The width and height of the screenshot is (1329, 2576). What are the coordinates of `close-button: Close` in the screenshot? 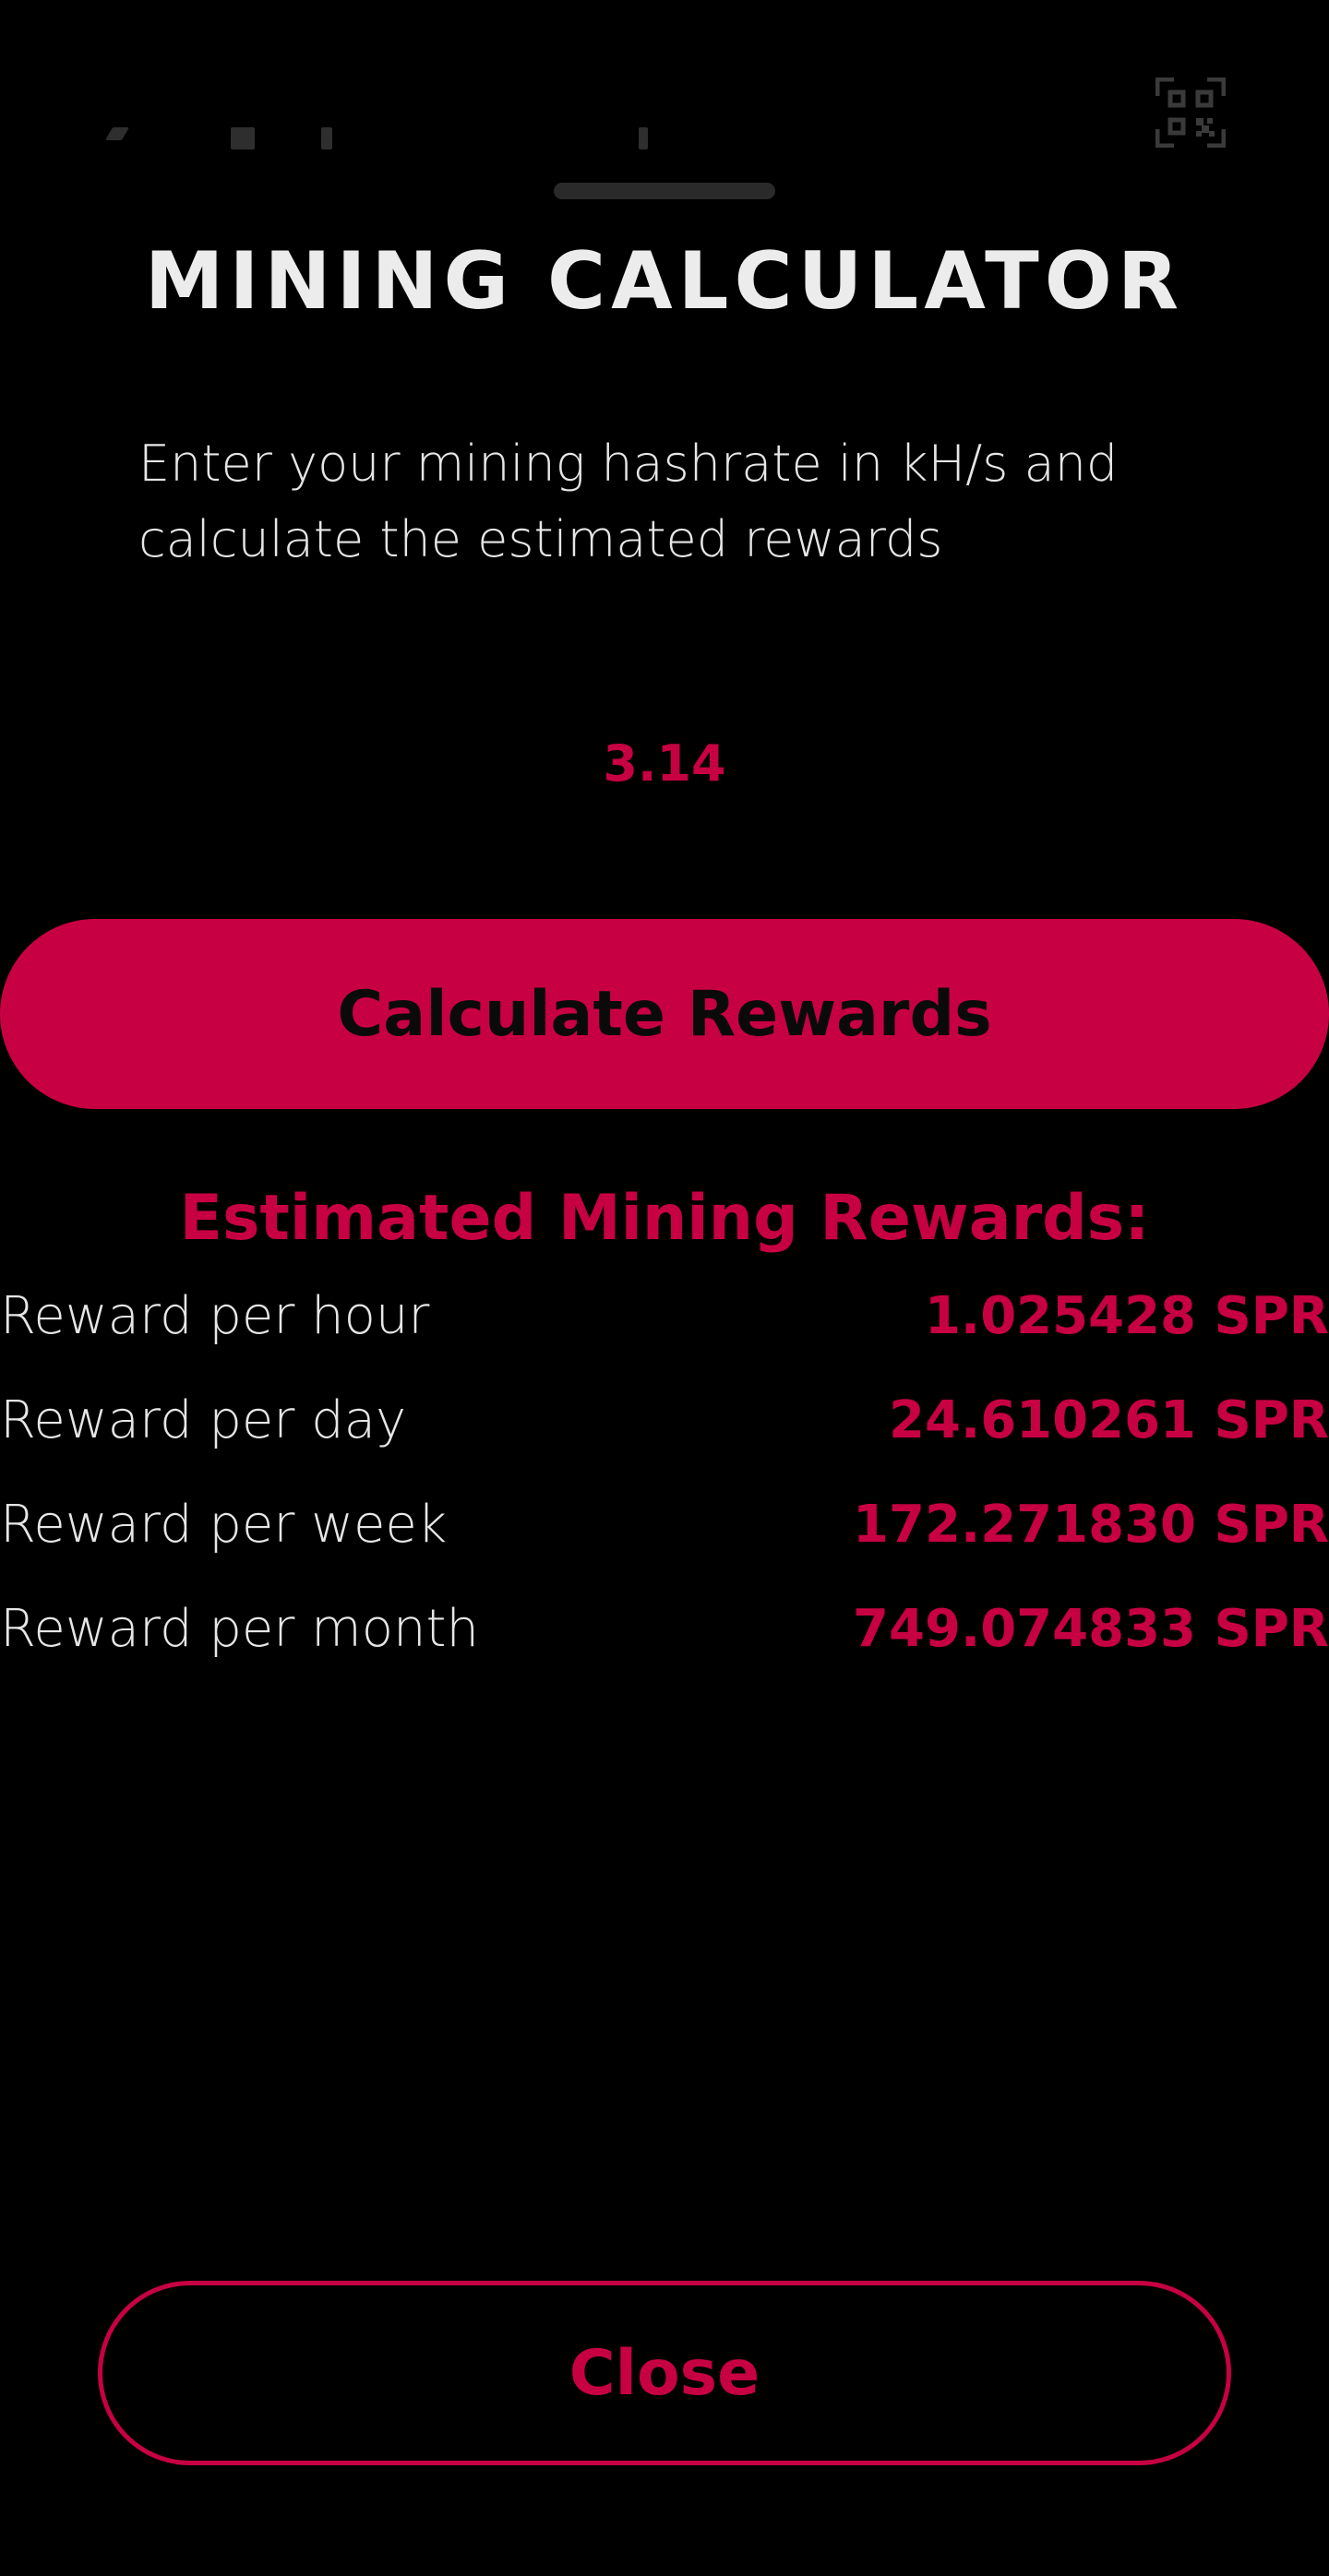 It's located at (665, 2373).